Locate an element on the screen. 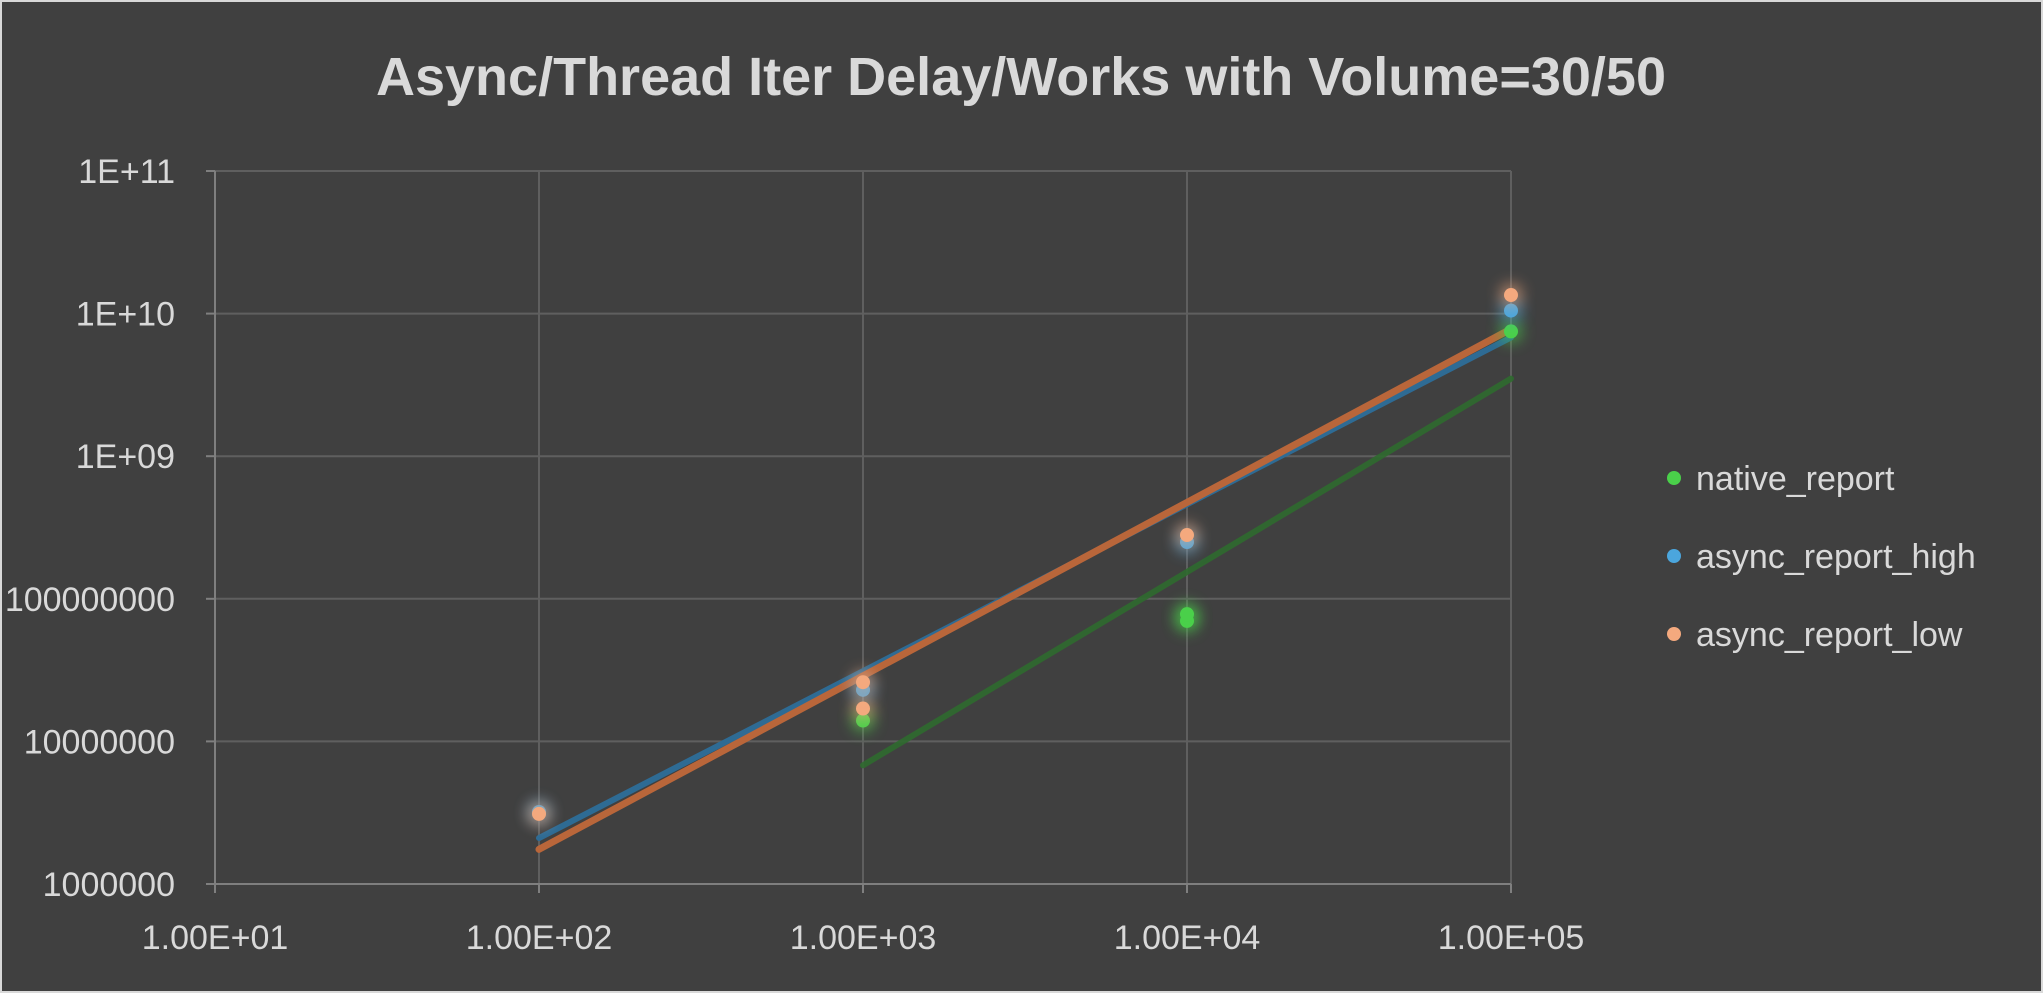  legend-item-async_report_high: async_report_high is located at coordinates (1821, 557).